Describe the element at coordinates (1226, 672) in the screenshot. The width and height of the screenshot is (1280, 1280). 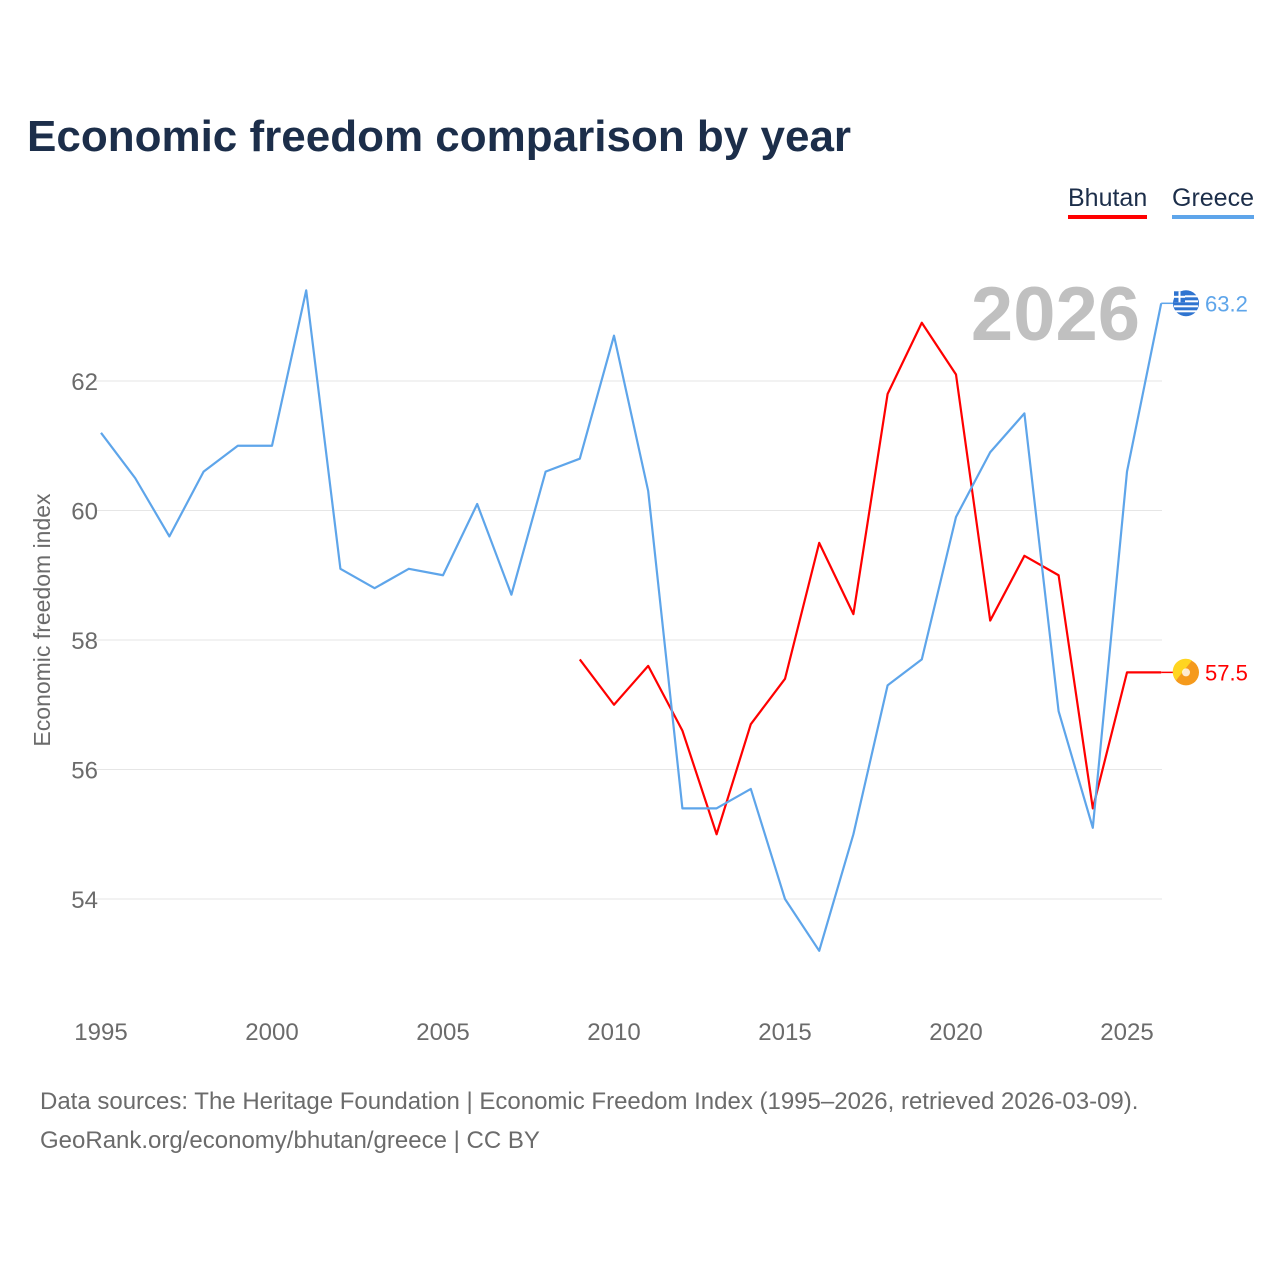
I see `end-value-label-bhutan: 57.5` at that location.